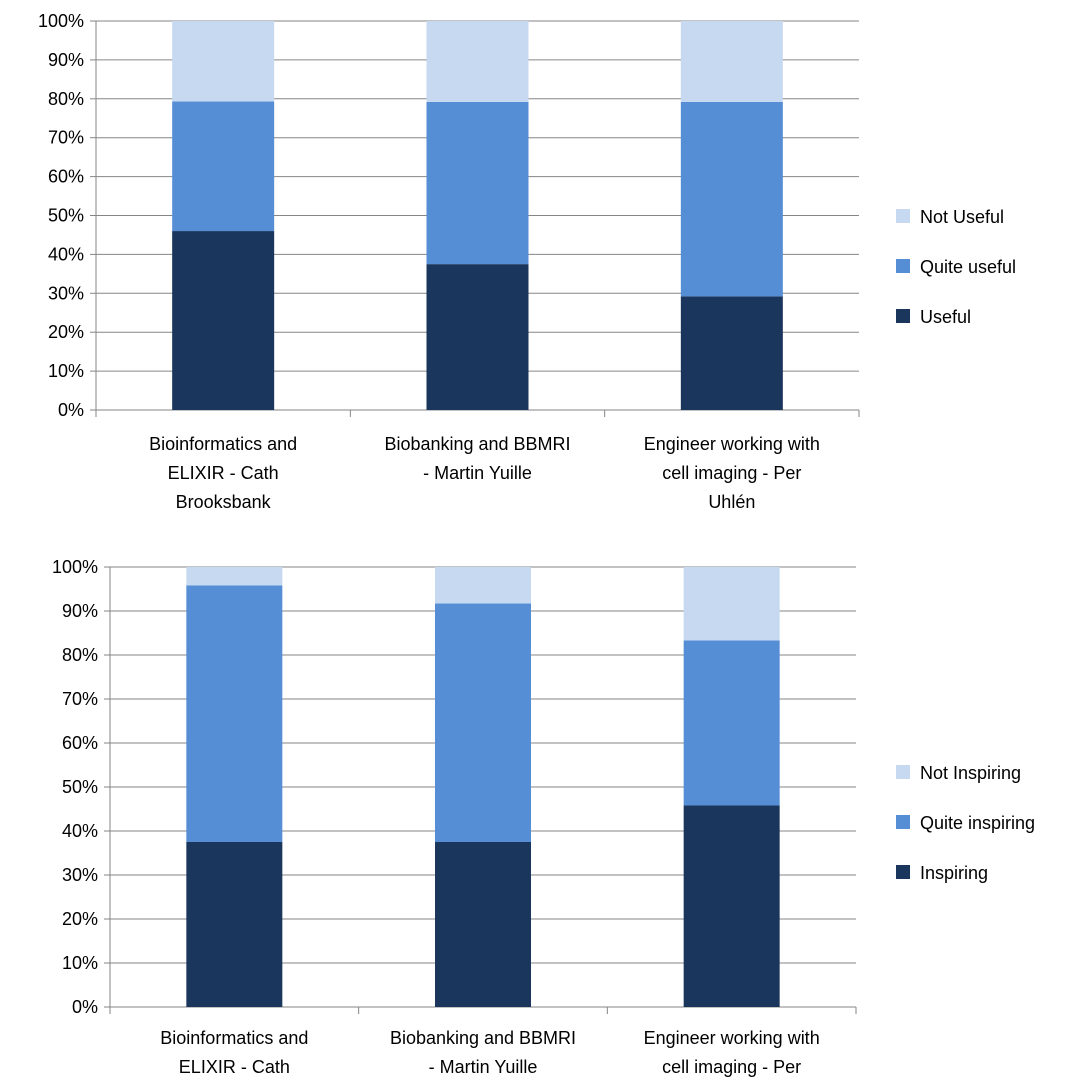 The height and width of the screenshot is (1089, 1080). Describe the element at coordinates (968, 267) in the screenshot. I see `legend-label: Quite useful` at that location.